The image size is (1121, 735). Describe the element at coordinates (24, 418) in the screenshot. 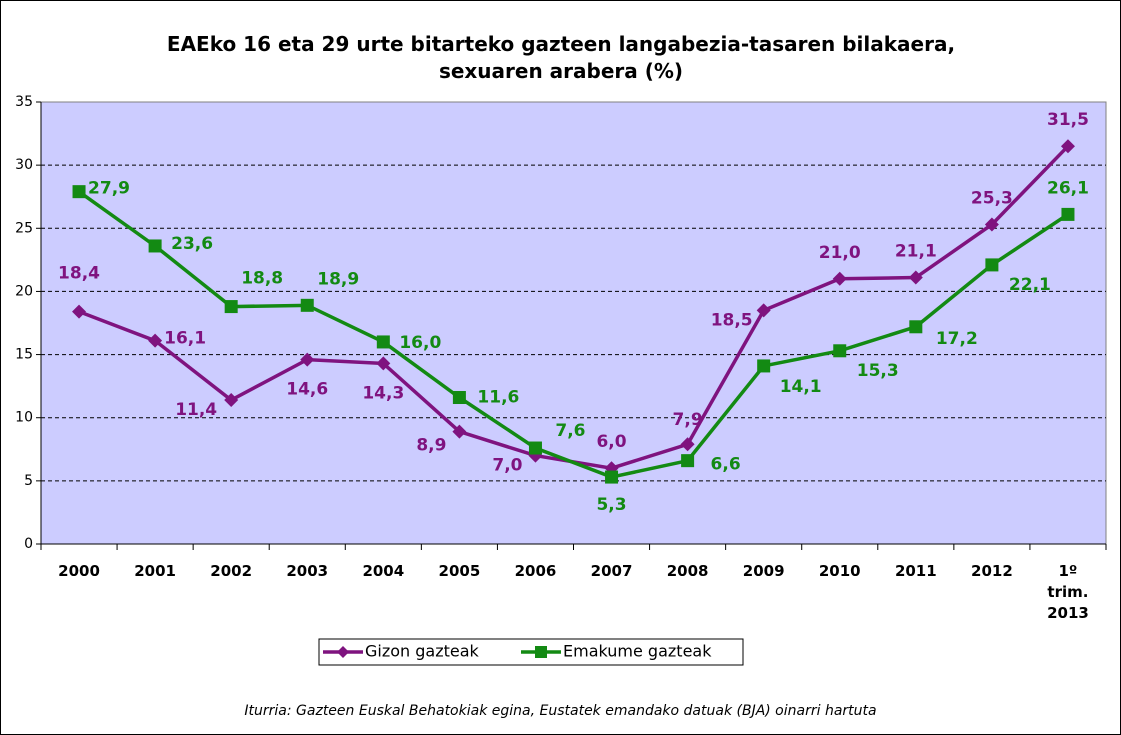

I see `y-tick-label: 10` at that location.